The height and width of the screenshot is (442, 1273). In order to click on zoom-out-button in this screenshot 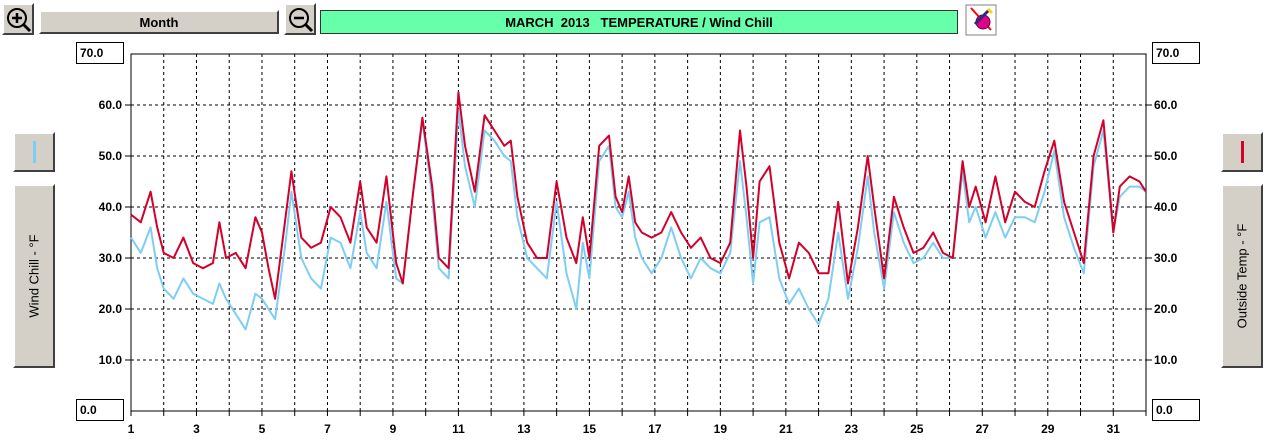, I will do `click(300, 19)`.